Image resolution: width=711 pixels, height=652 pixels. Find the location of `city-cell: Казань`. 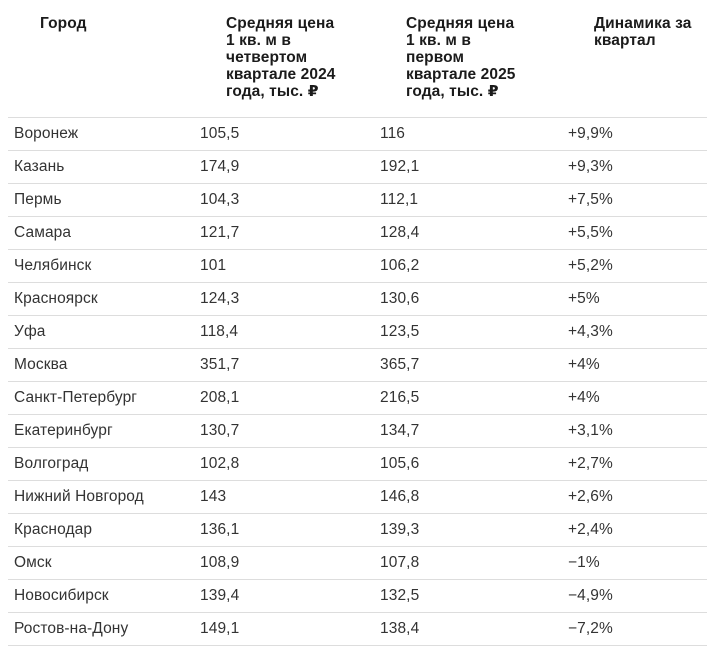

city-cell: Казань is located at coordinates (39, 166).